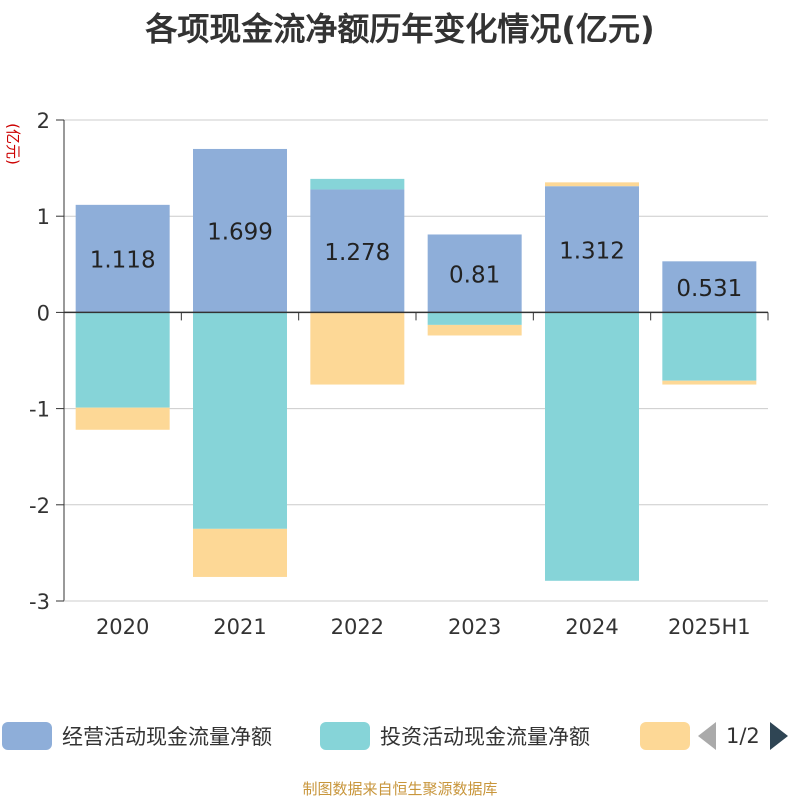 The height and width of the screenshot is (800, 800). I want to click on bar-series2-2021, so click(240, 552).